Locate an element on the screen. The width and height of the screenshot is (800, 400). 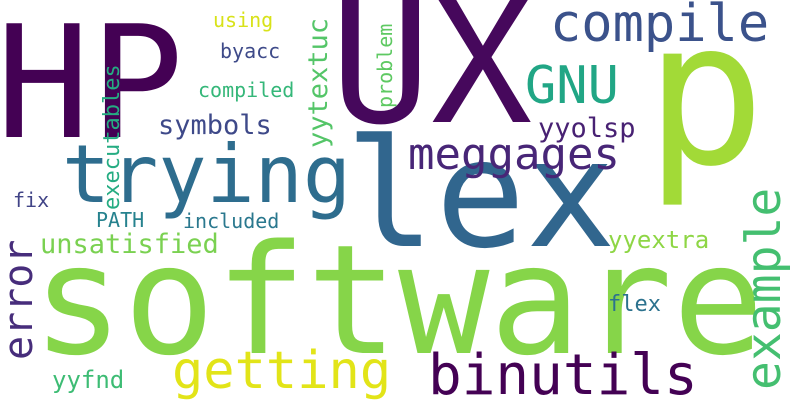
word-compile: compile is located at coordinates (660, 27).